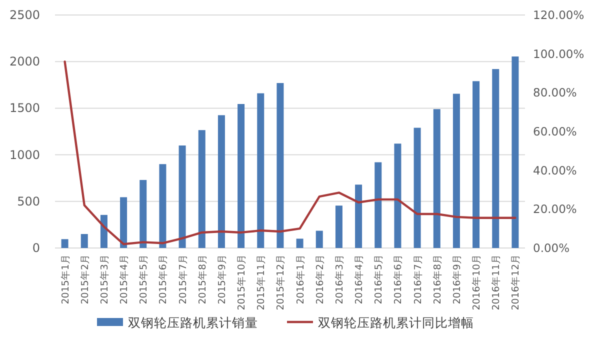 Image resolution: width=600 pixels, height=349 pixels. I want to click on x-tick-label: 2015年11月, so click(261, 282).